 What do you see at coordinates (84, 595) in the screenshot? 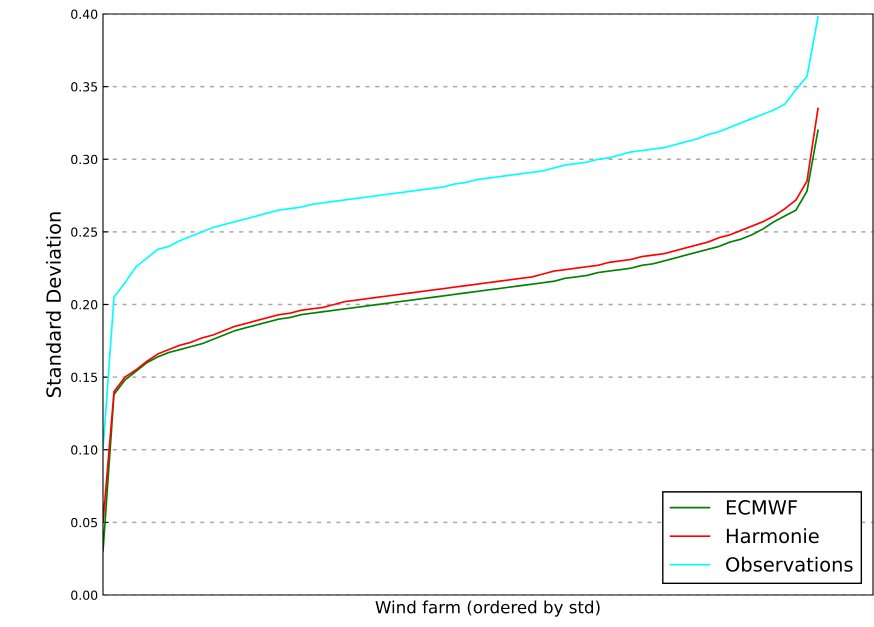
I see `y-tick-label: 0.00` at bounding box center [84, 595].